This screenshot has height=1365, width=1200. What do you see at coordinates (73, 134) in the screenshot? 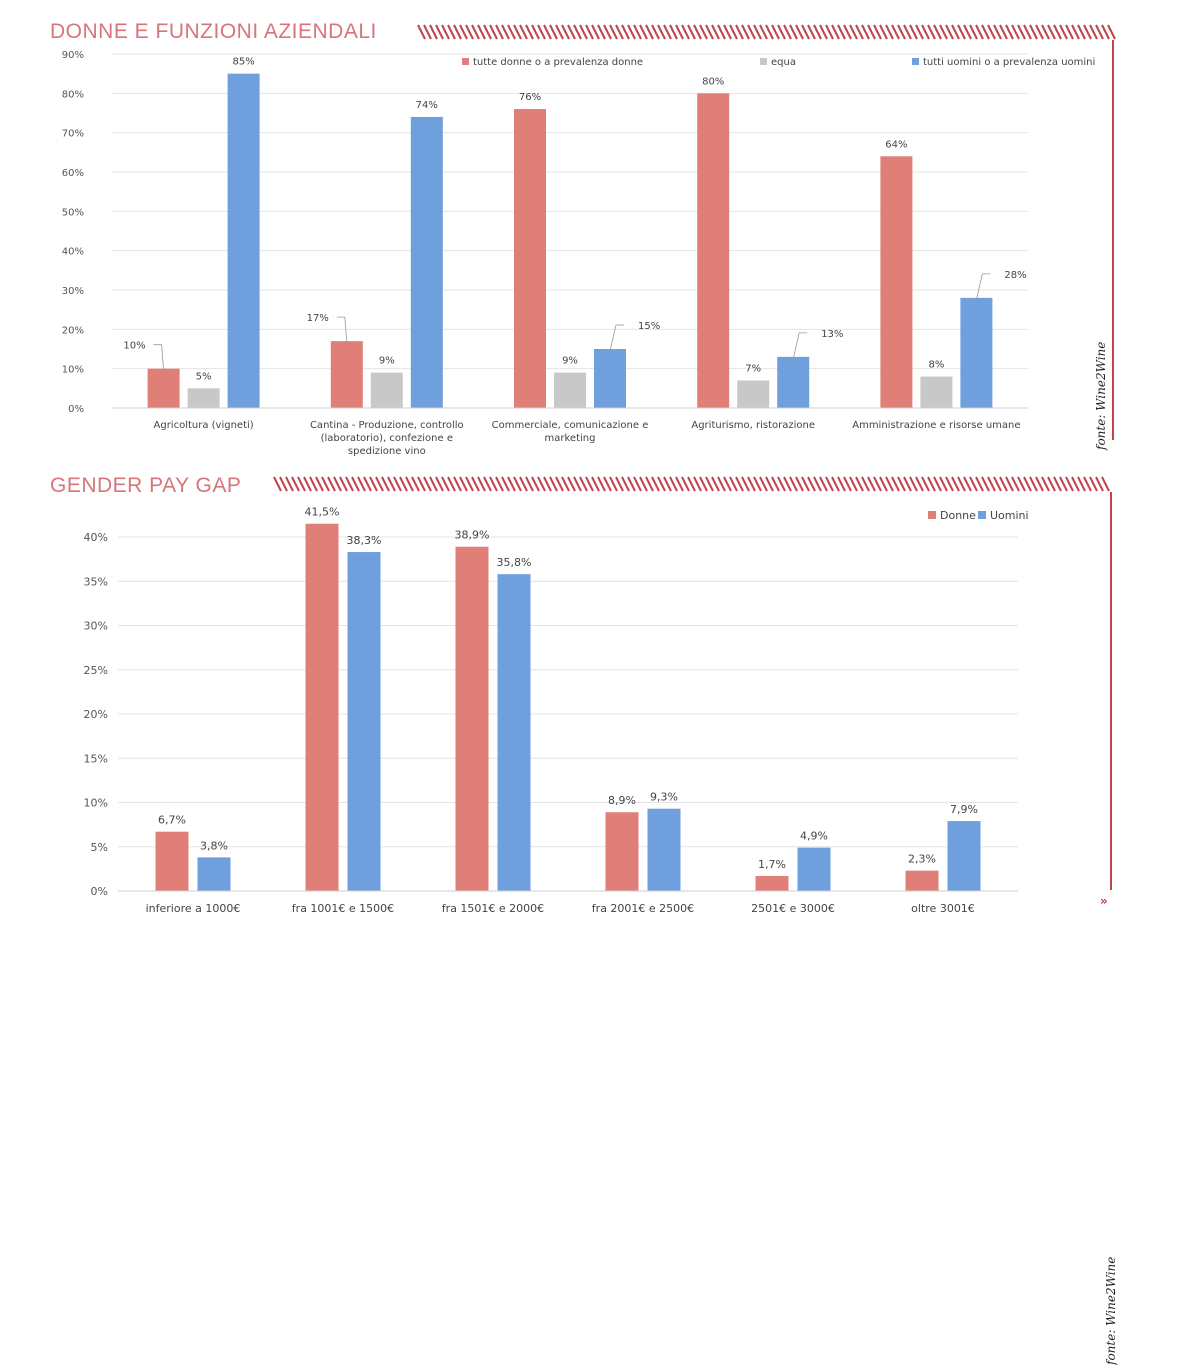
I see `y-tick-label: 70%` at bounding box center [73, 134].